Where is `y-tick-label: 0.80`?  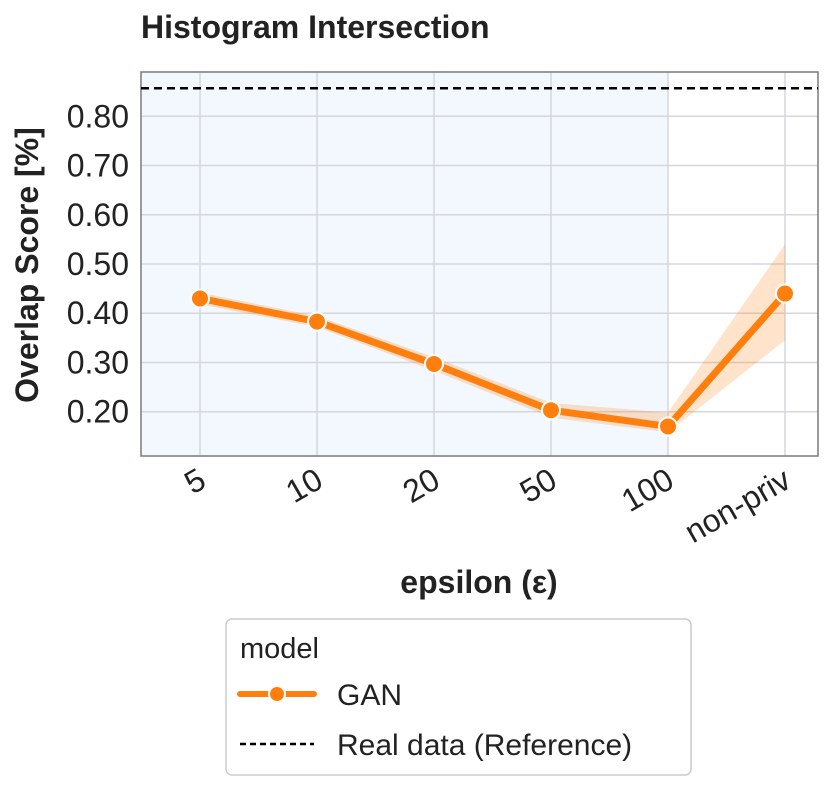 y-tick-label: 0.80 is located at coordinates (98, 116).